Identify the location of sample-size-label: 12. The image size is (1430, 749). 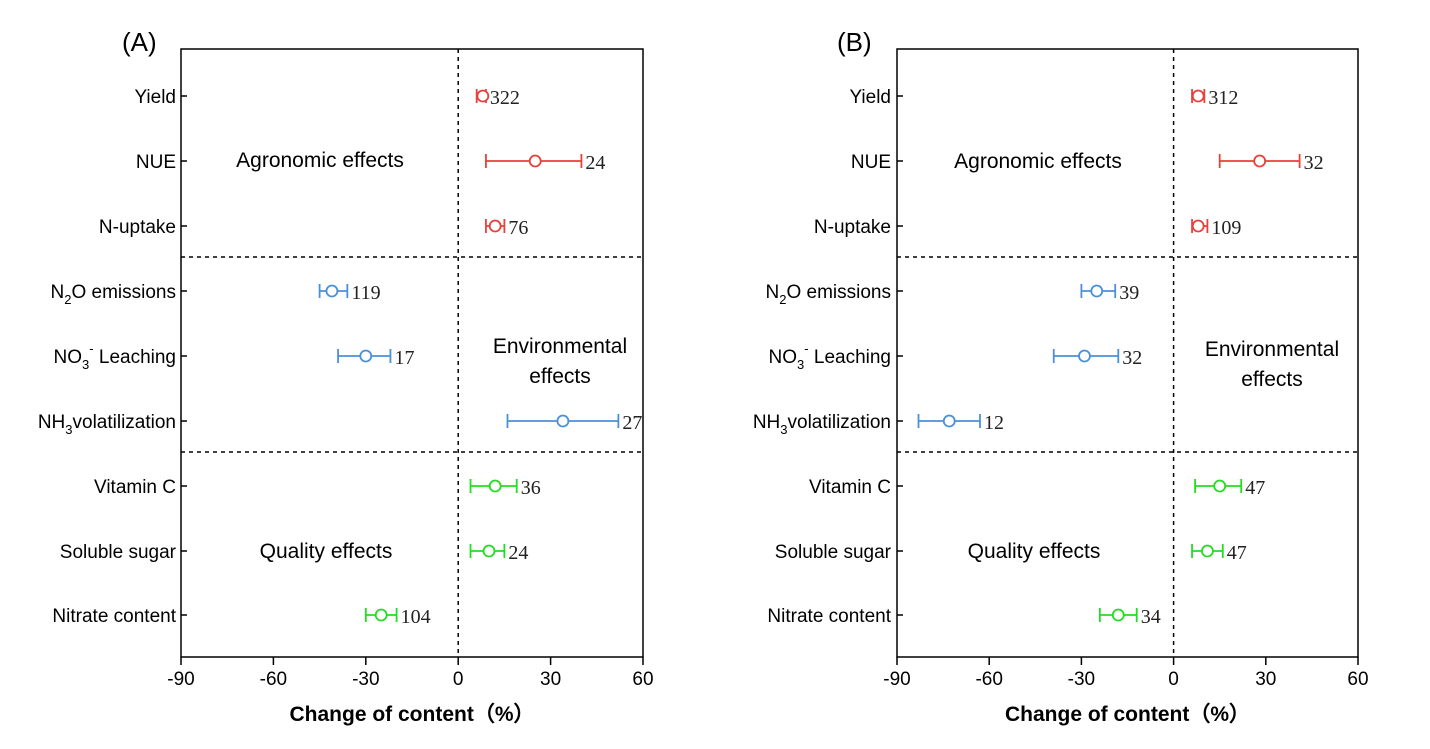
(994, 423).